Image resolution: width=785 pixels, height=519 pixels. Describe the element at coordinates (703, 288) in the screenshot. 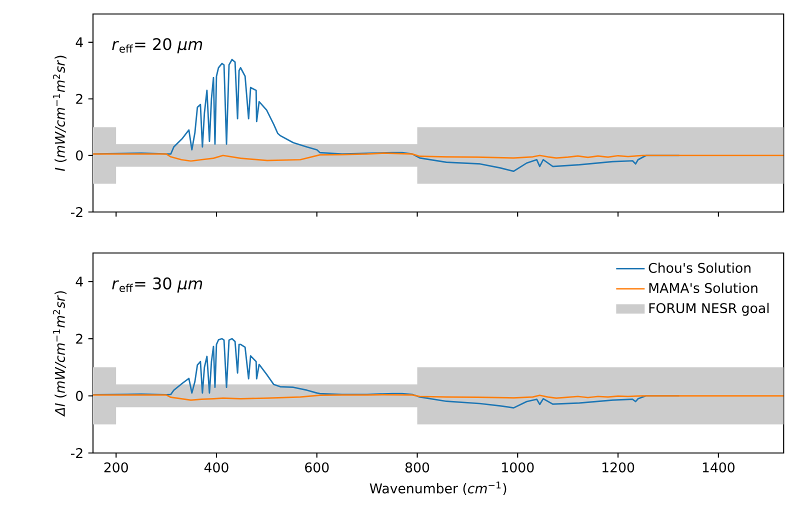

I see `legend-label: MAMA's Solution` at that location.